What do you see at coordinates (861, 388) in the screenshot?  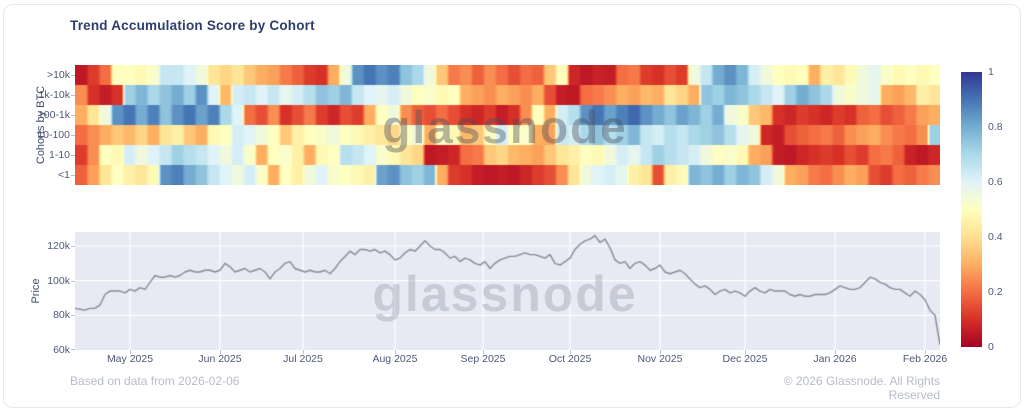 I see `copyright-note: © 2026 Glassnode. All Rights Reserved` at bounding box center [861, 388].